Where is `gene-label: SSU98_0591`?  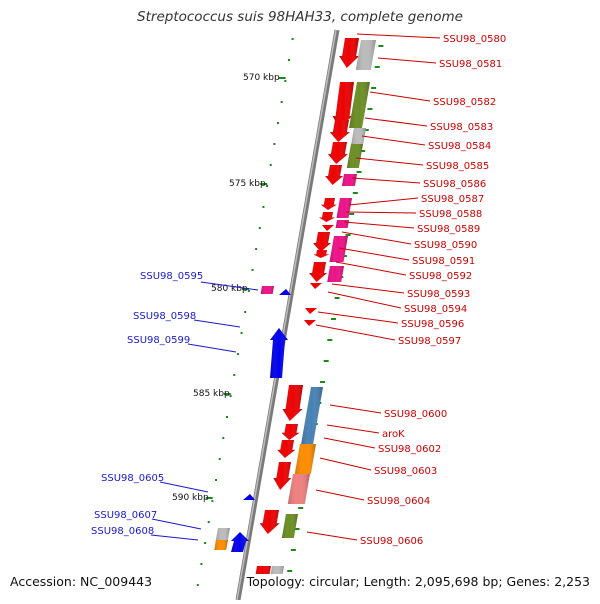
gene-label: SSU98_0591 is located at coordinates (443, 261).